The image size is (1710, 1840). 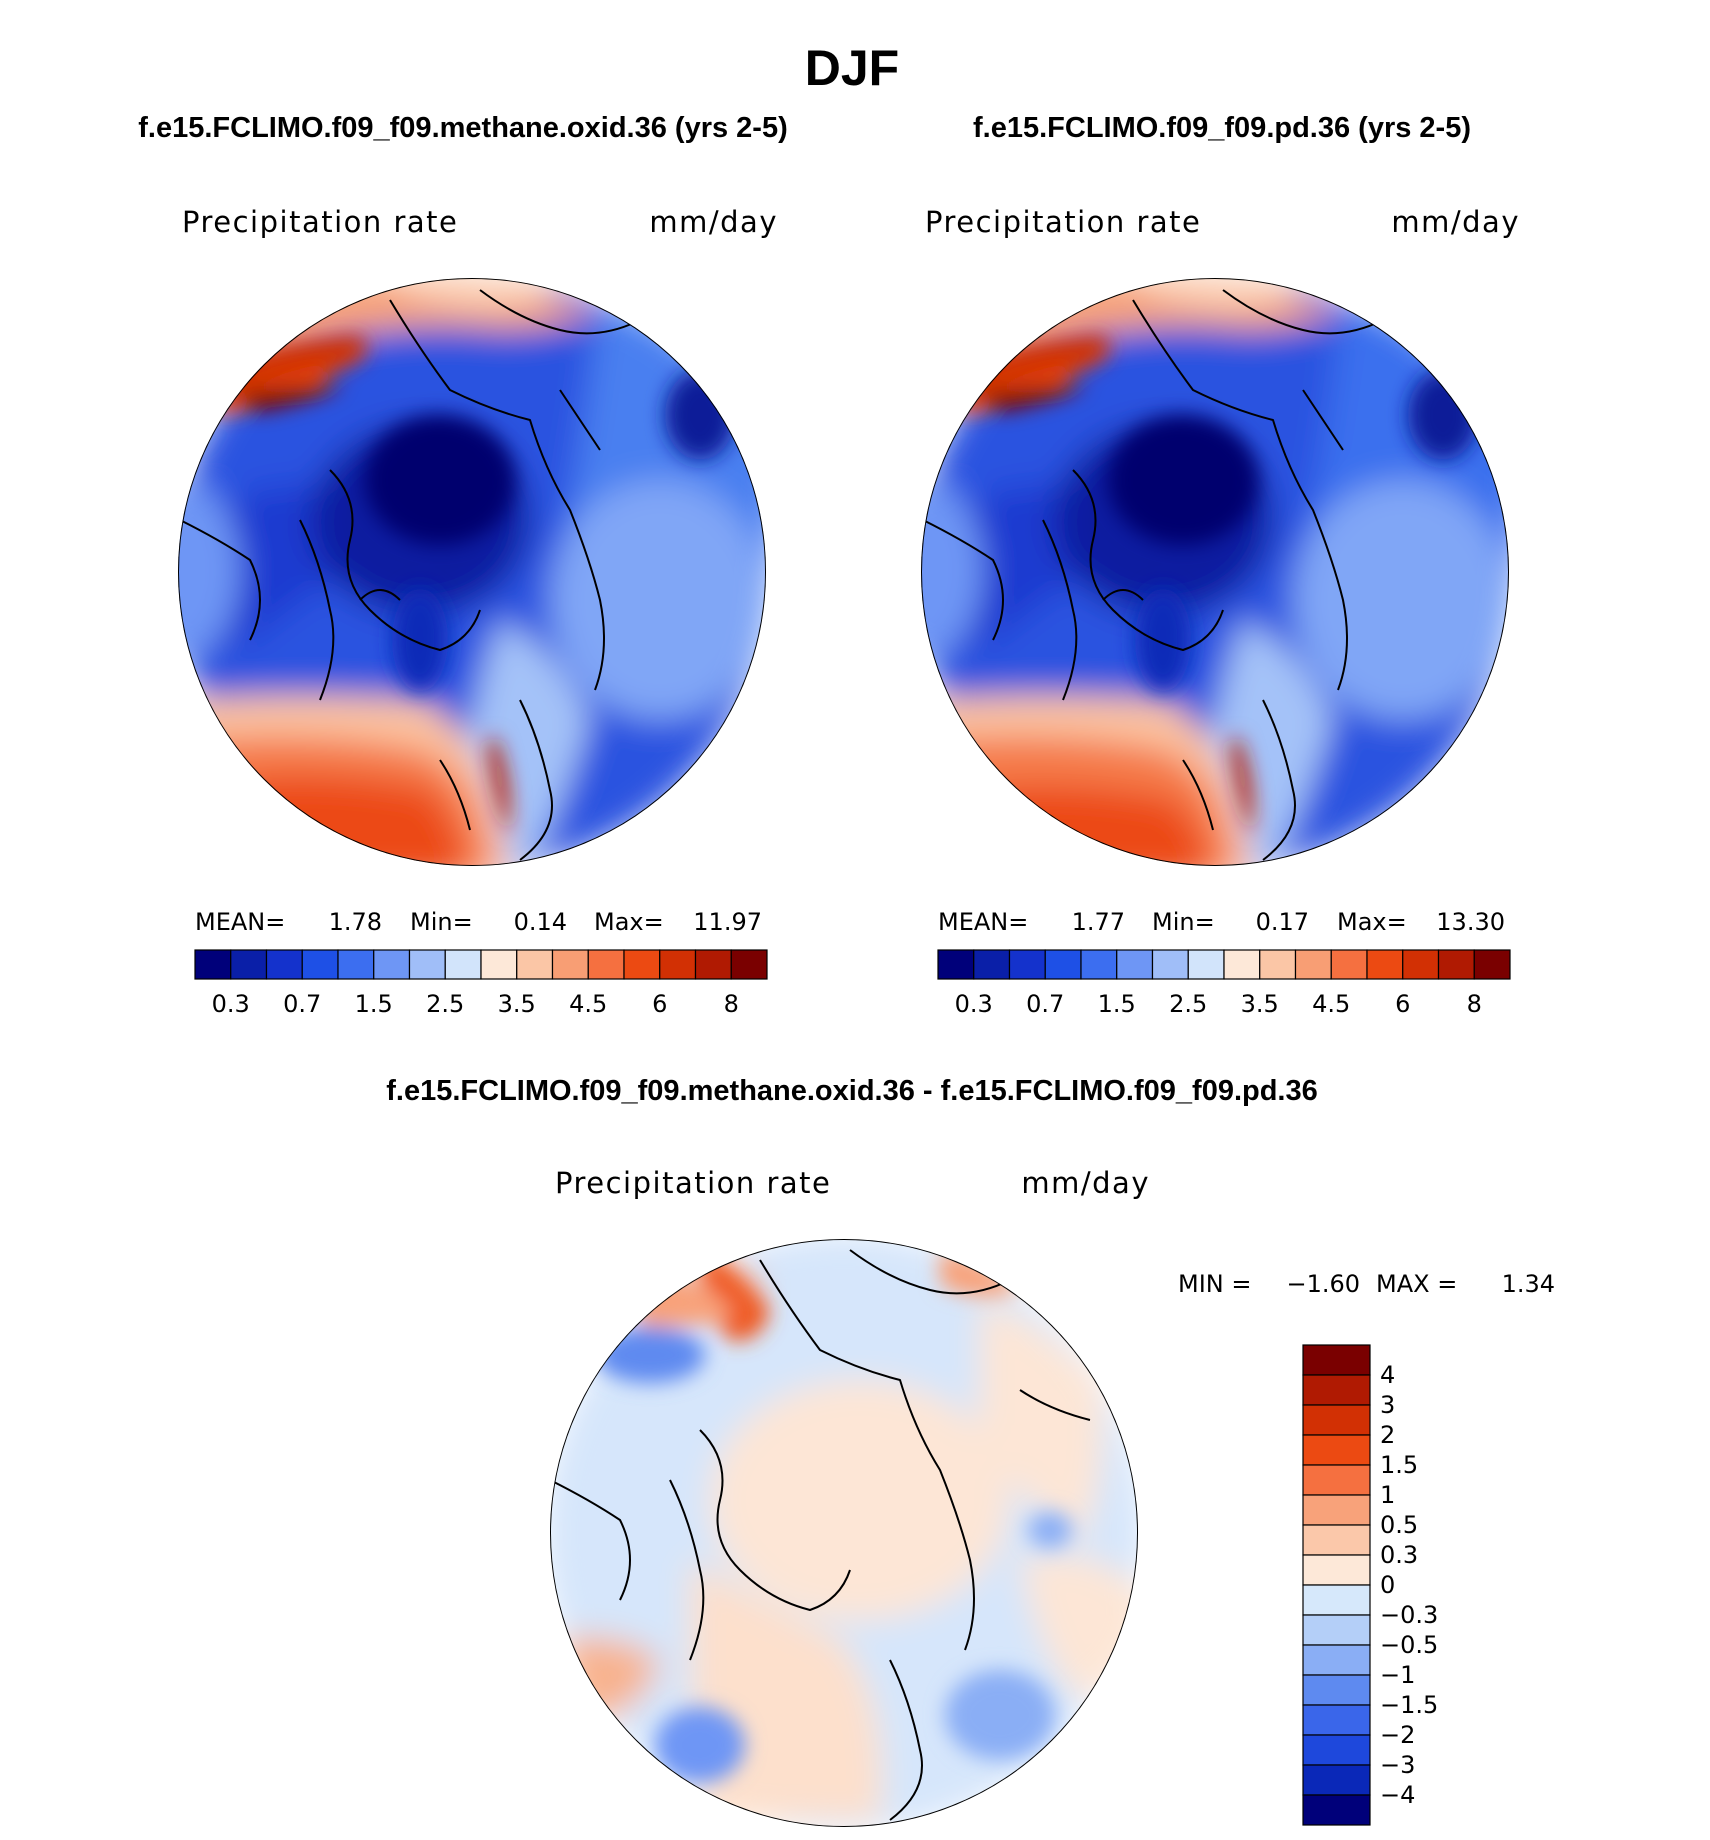 What do you see at coordinates (727, 922) in the screenshot?
I see `panel-left-max-value: 11.97` at bounding box center [727, 922].